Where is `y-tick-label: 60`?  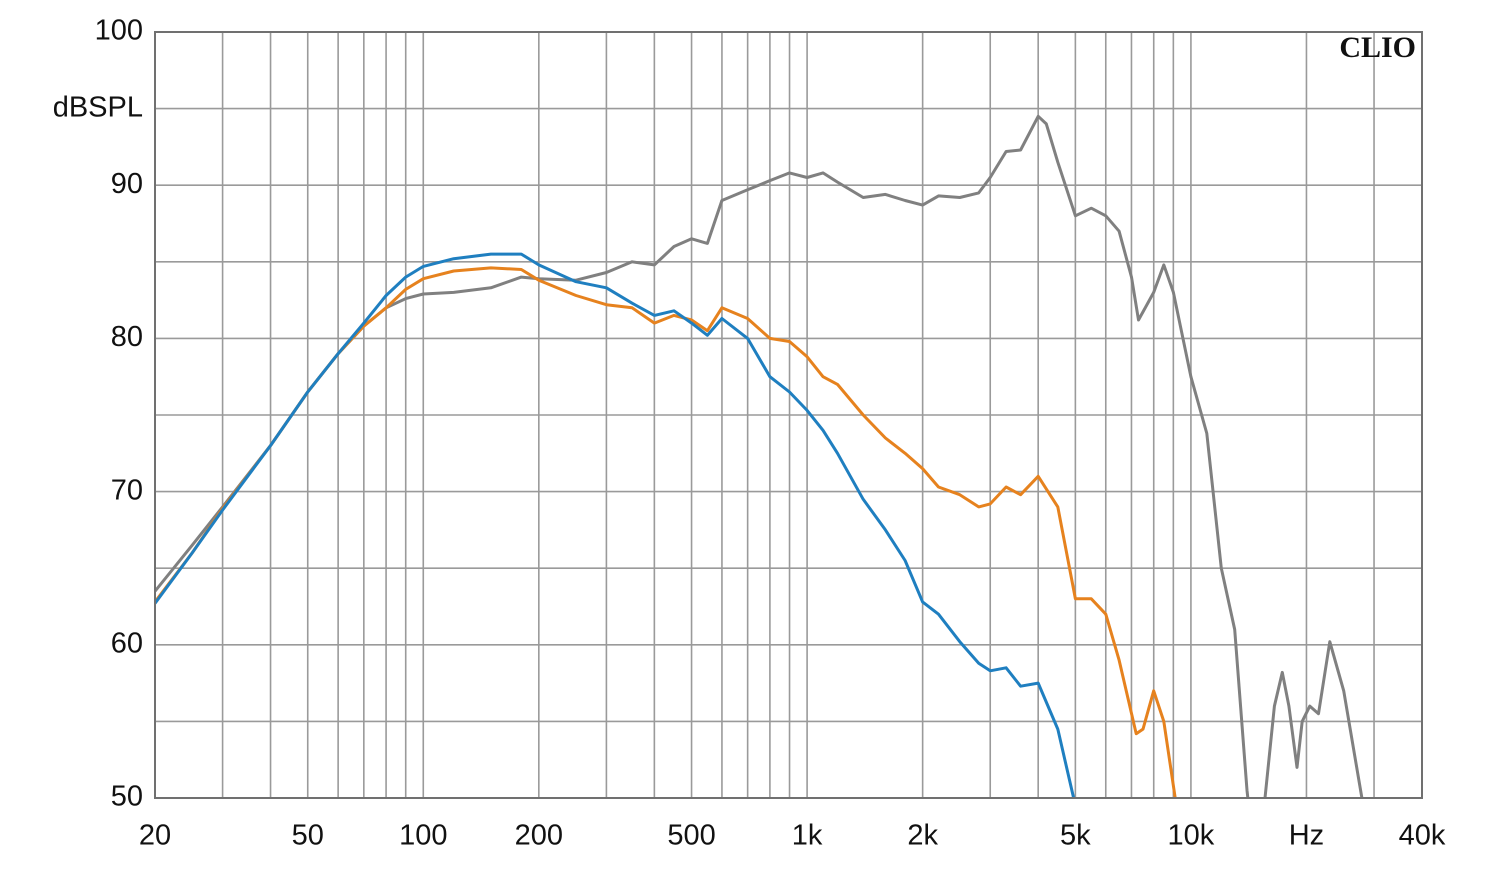 y-tick-label: 60 is located at coordinates (127, 643).